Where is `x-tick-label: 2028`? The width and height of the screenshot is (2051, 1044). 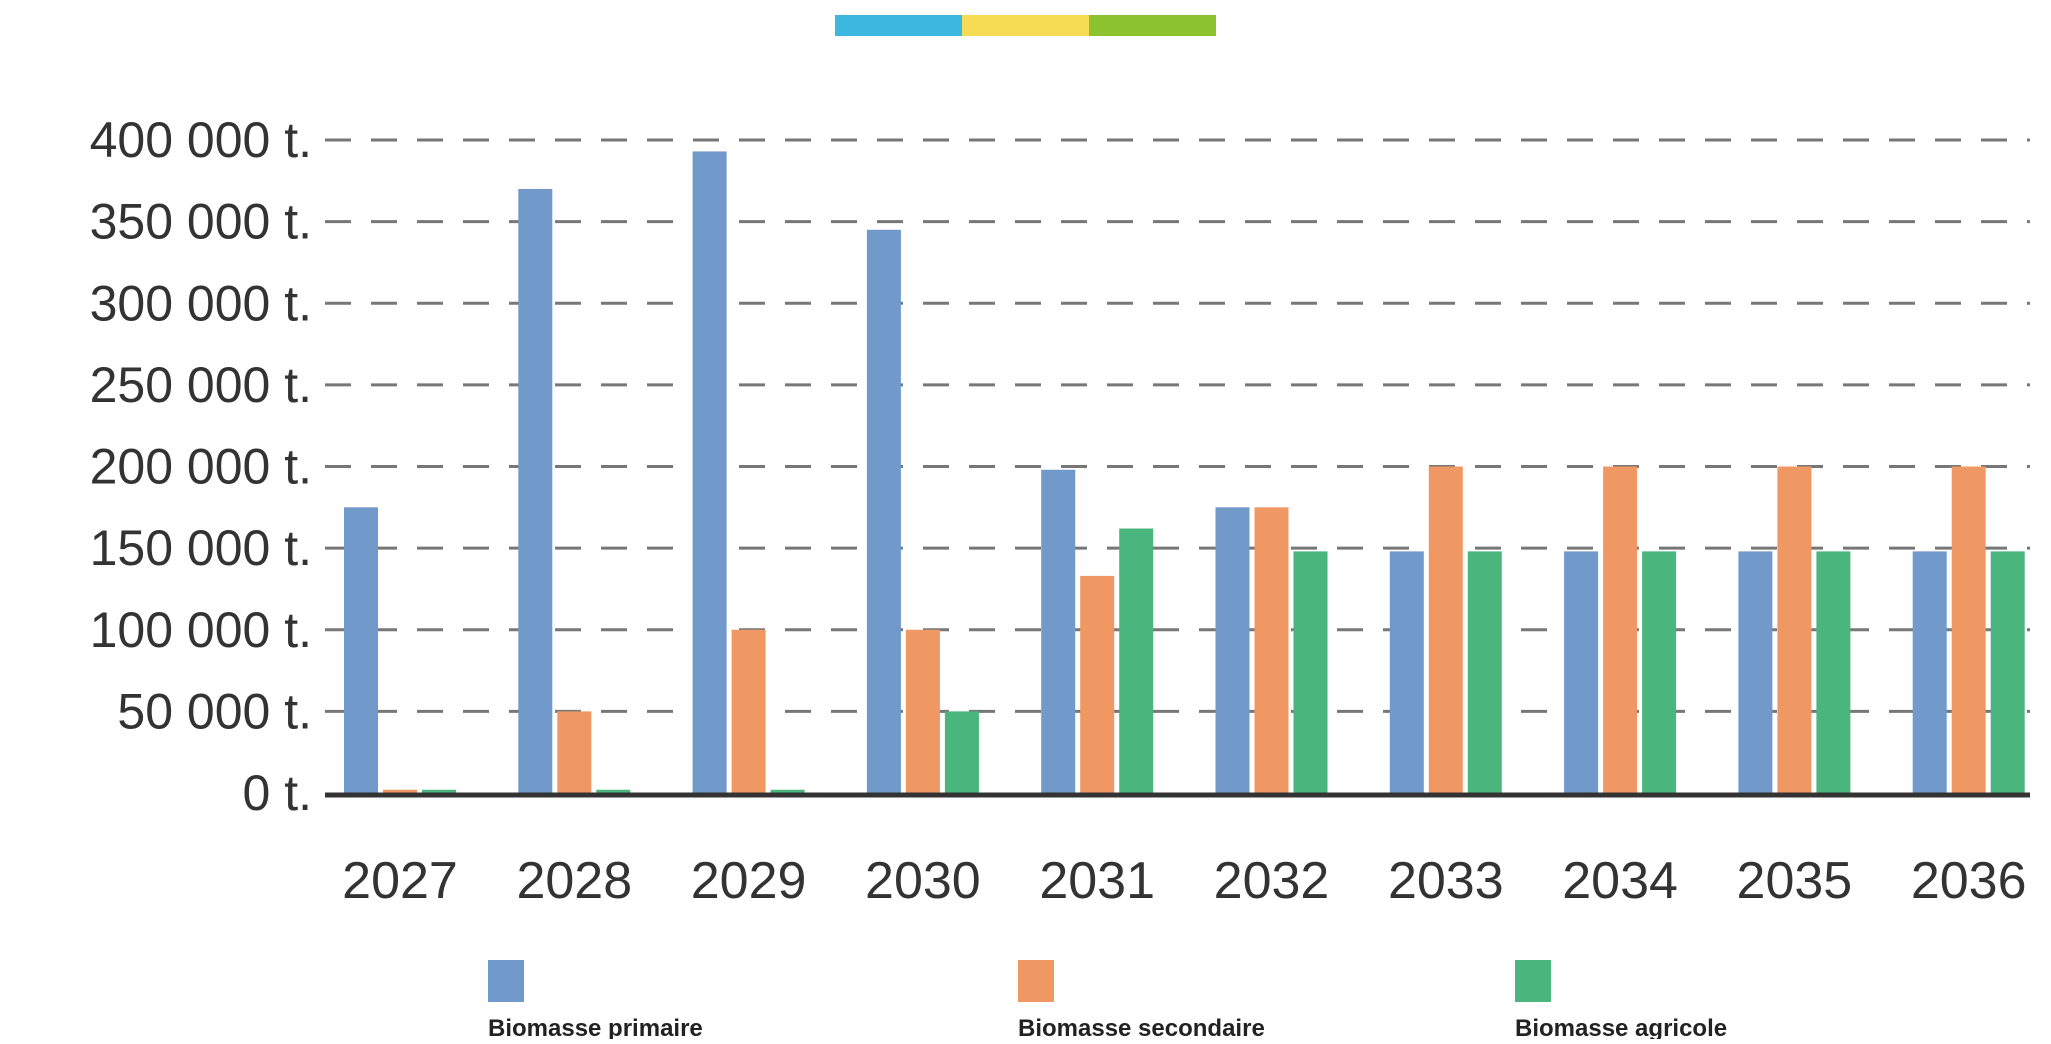 x-tick-label: 2028 is located at coordinates (574, 881).